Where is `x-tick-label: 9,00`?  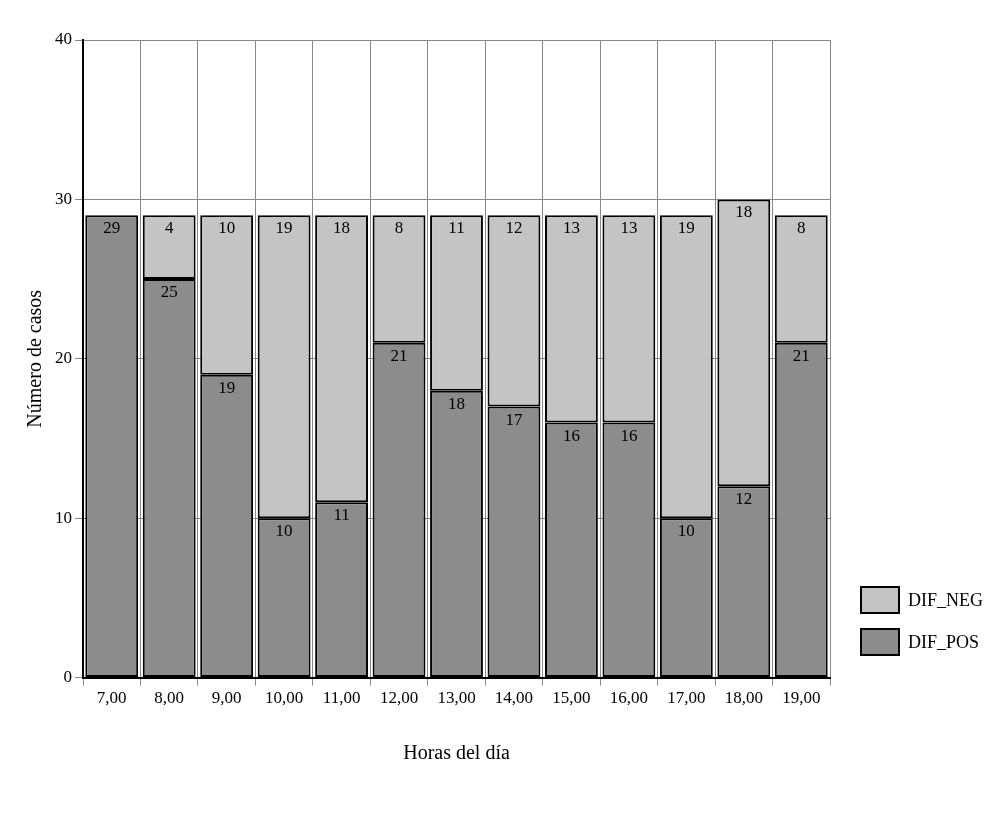 x-tick-label: 9,00 is located at coordinates (226, 698).